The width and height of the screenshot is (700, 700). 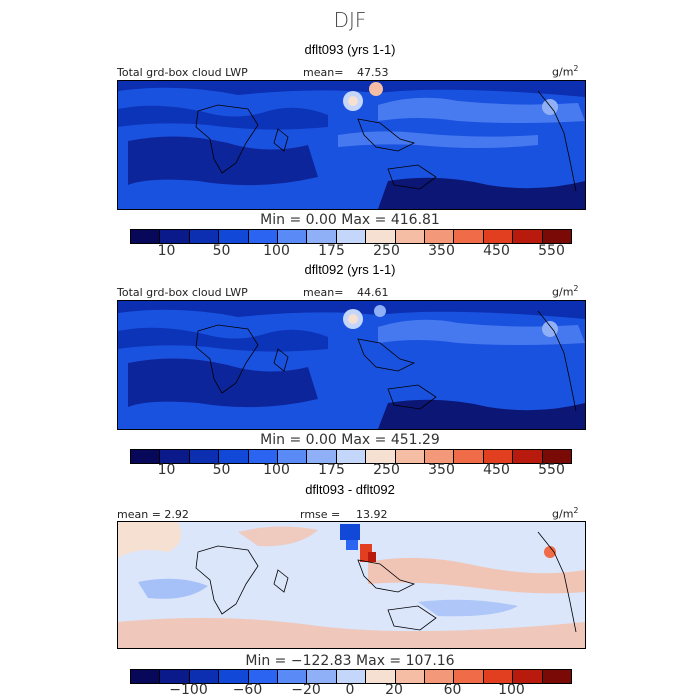 What do you see at coordinates (188, 690) in the screenshot?
I see `colorbar-tick: −100` at bounding box center [188, 690].